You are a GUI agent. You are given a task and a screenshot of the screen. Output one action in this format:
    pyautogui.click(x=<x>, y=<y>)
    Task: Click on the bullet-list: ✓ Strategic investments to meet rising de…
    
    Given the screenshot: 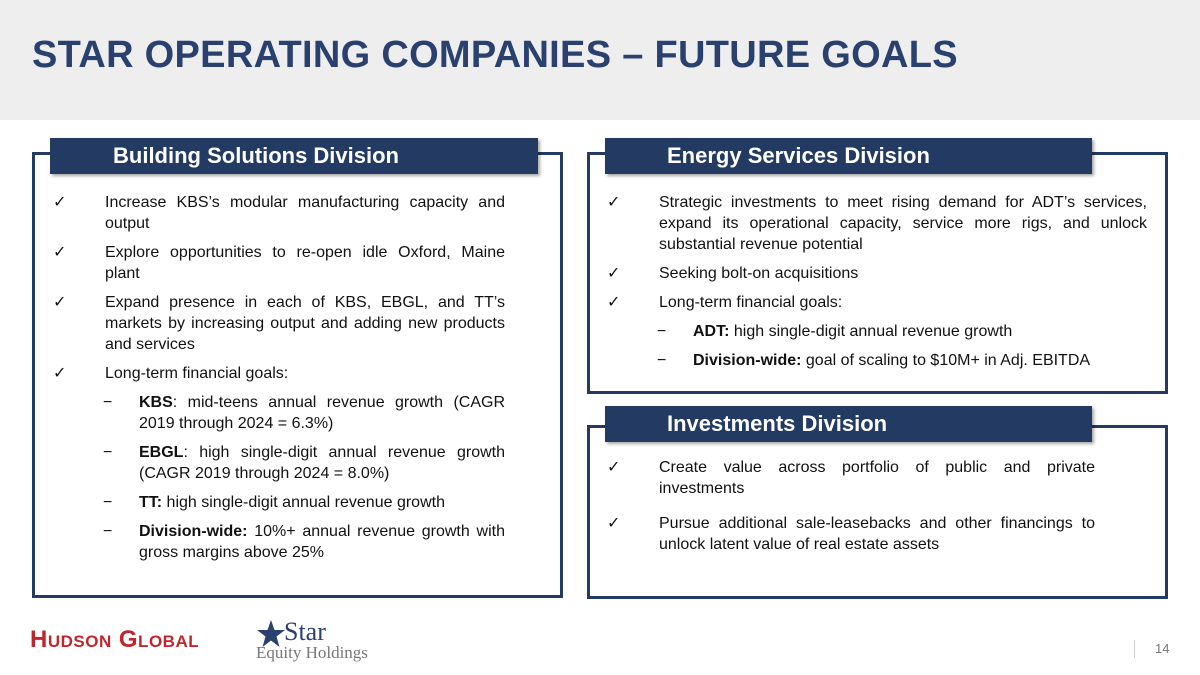 What is the action you would take?
    pyautogui.click(x=877, y=285)
    